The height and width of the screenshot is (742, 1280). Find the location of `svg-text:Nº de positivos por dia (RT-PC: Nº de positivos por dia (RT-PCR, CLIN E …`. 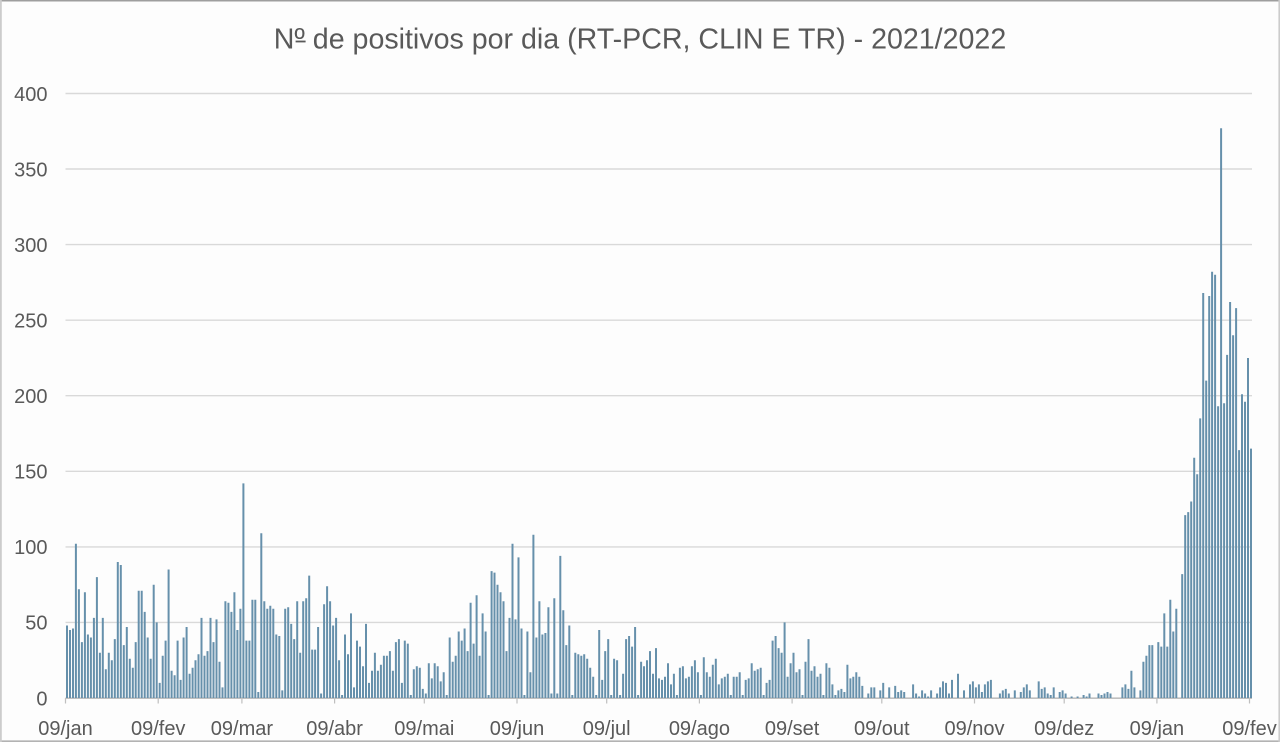

svg-text:Nº de positivos por dia (RT-PC: Nº de positivos por dia (RT-PCR, CLIN E … is located at coordinates (640, 40).